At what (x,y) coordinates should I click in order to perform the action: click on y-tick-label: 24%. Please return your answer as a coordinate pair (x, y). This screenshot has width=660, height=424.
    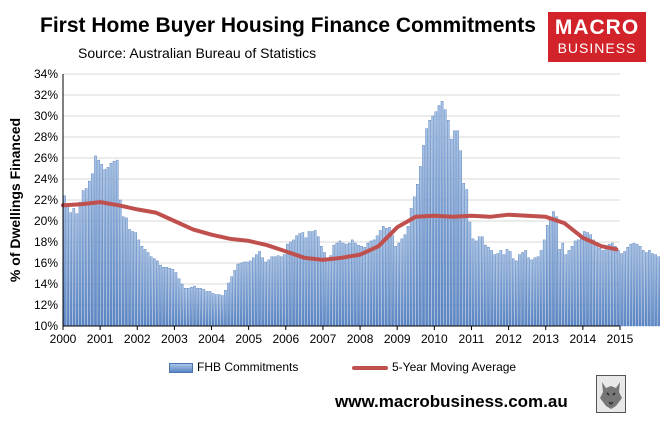
    Looking at the image, I should click on (46, 179).